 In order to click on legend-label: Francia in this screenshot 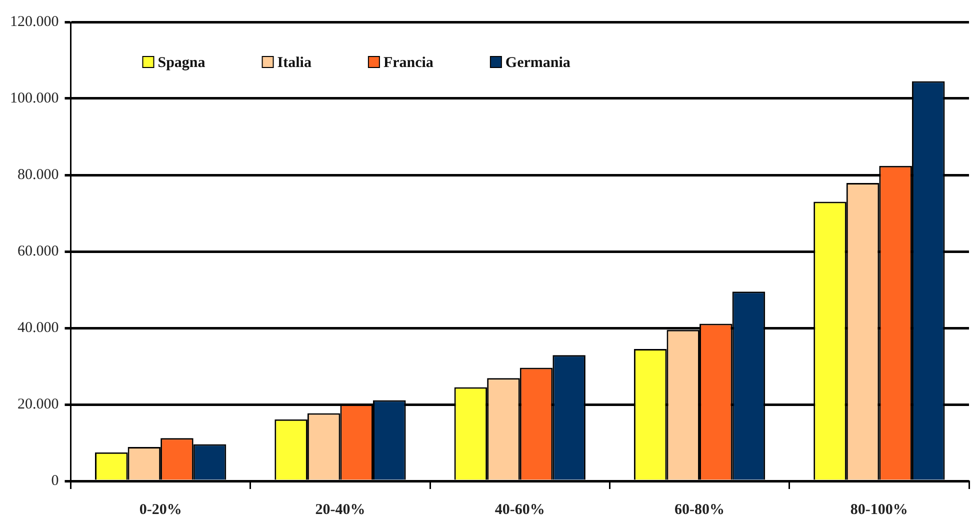, I will do `click(408, 62)`.